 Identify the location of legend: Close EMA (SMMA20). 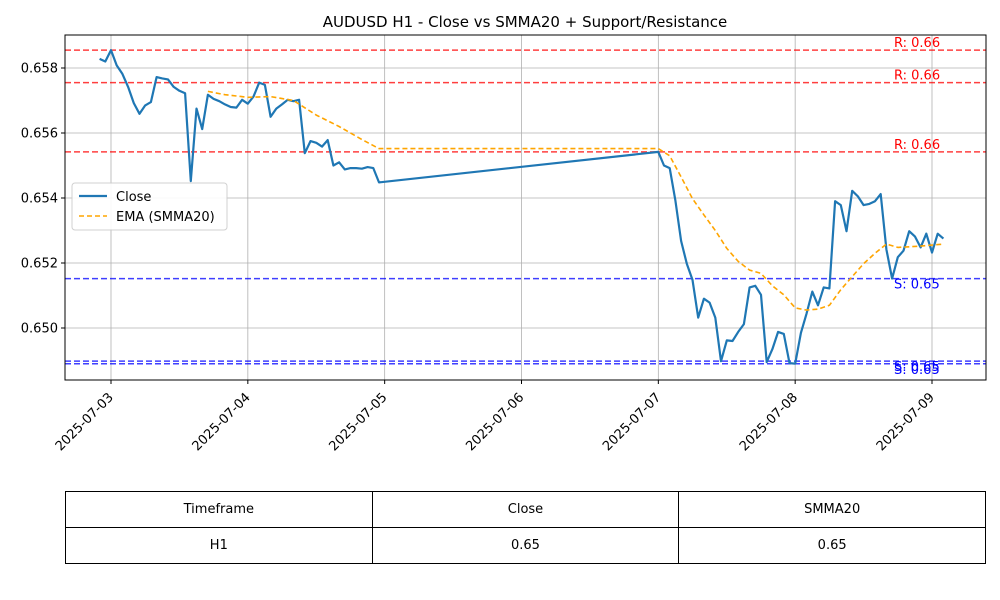
(149, 206).